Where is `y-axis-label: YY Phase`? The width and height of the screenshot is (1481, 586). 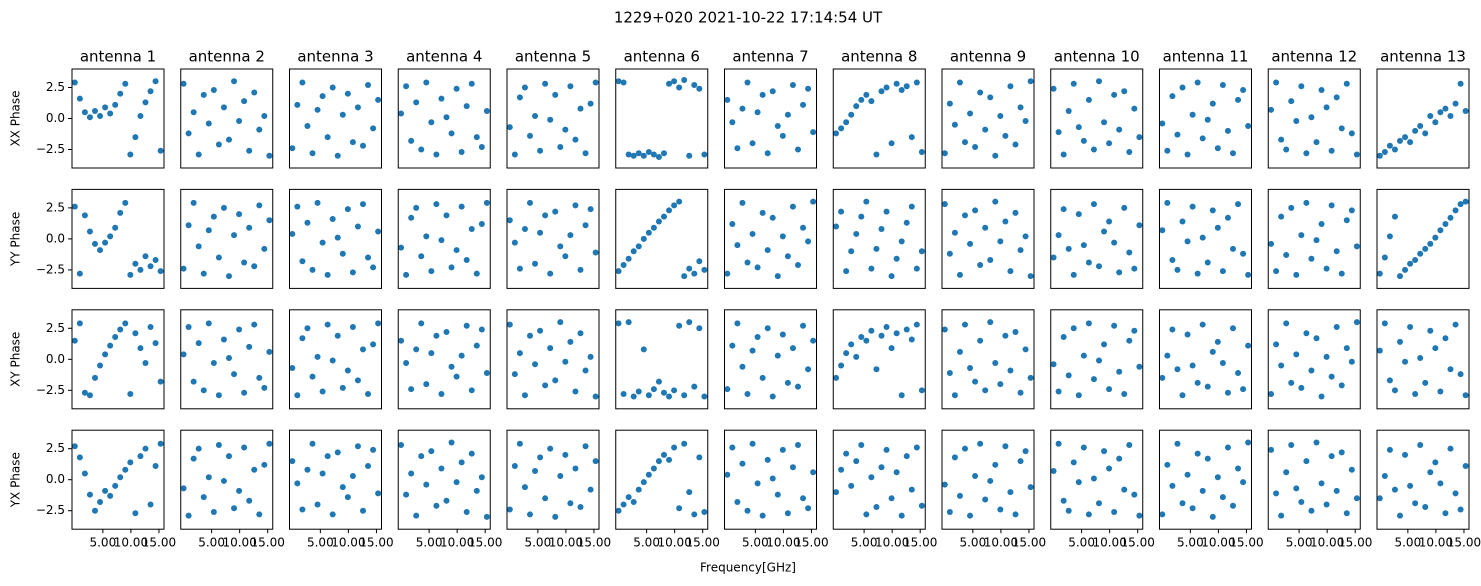
y-axis-label: YY Phase is located at coordinates (16, 239).